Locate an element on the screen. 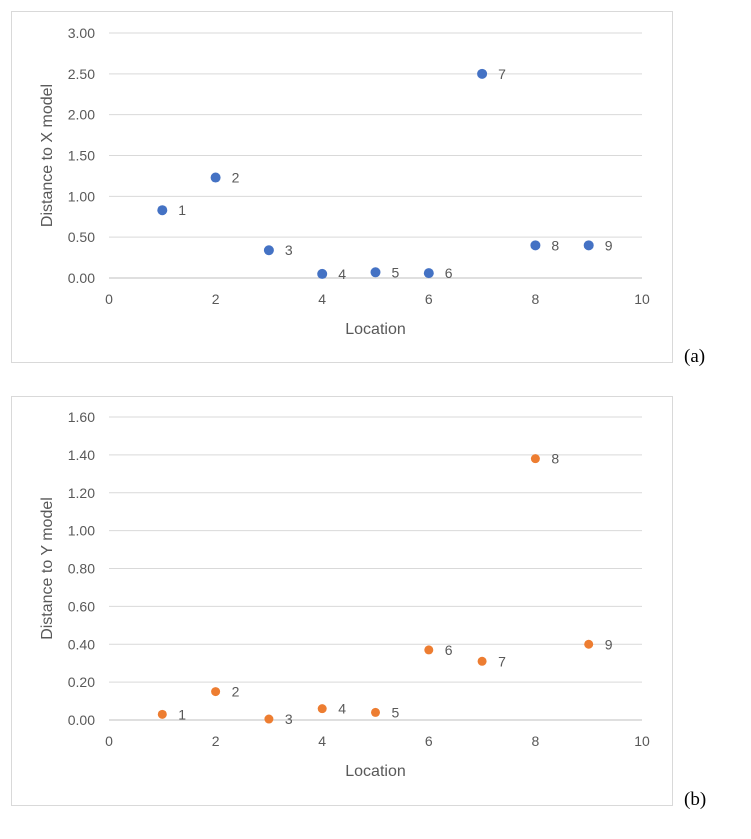 The width and height of the screenshot is (751, 839). y-tick-label: 0.80 is located at coordinates (81, 569).